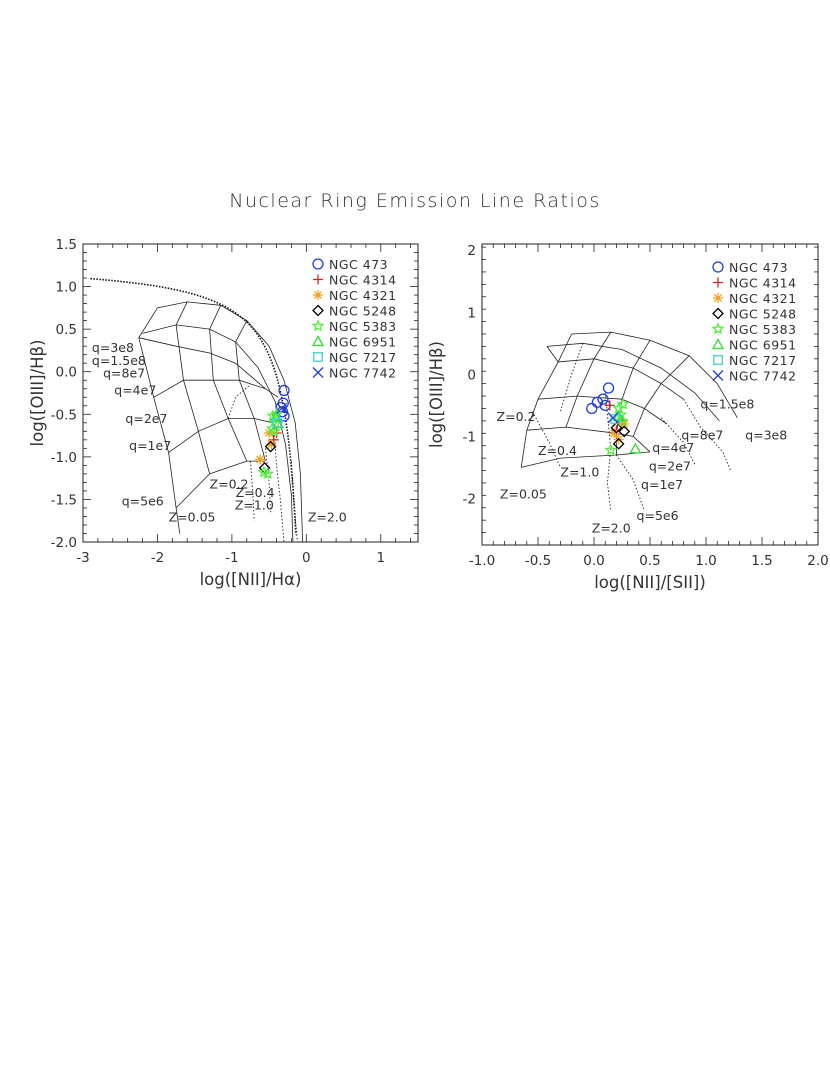  What do you see at coordinates (143, 500) in the screenshot?
I see `model-grid-label: q=5e6` at bounding box center [143, 500].